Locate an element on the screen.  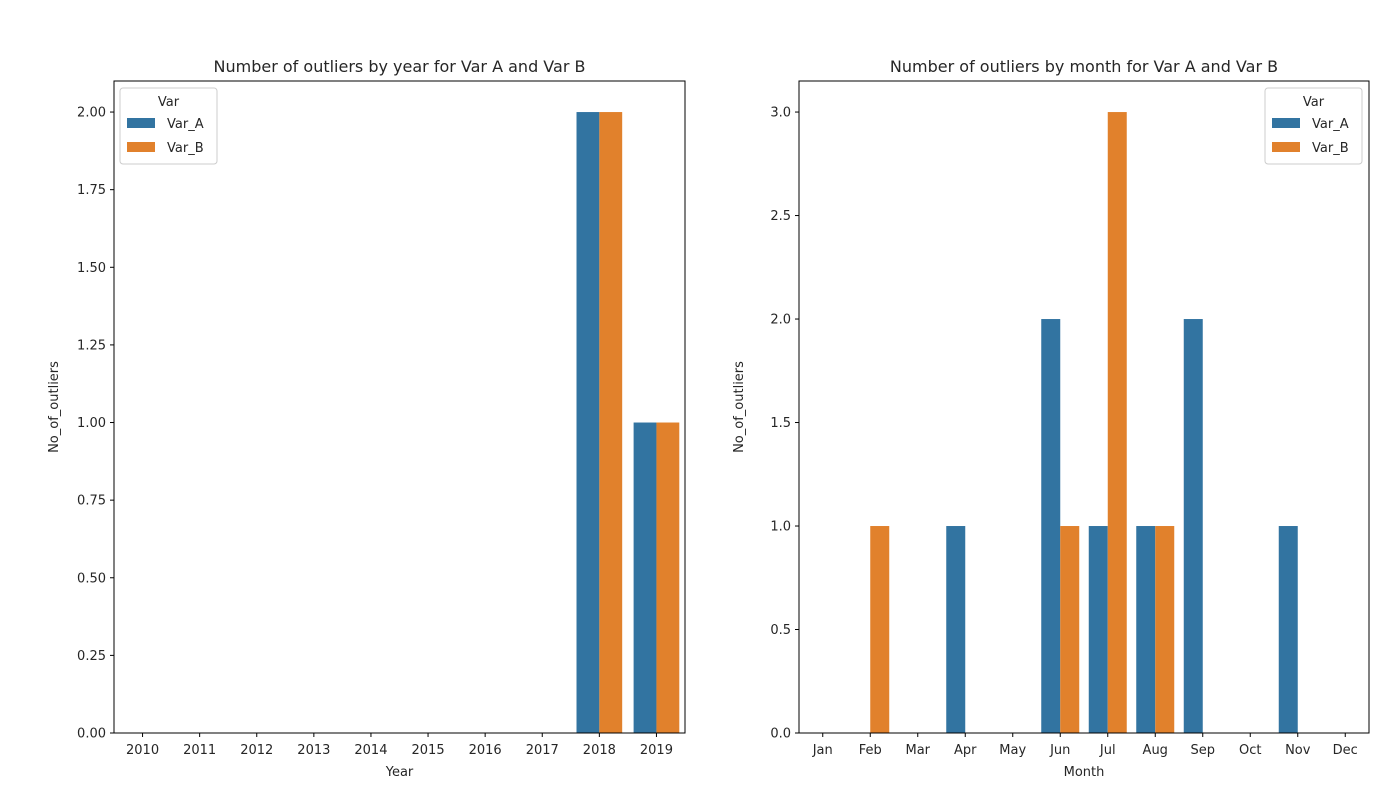
x-tick-label: 2013 is located at coordinates (313, 750).